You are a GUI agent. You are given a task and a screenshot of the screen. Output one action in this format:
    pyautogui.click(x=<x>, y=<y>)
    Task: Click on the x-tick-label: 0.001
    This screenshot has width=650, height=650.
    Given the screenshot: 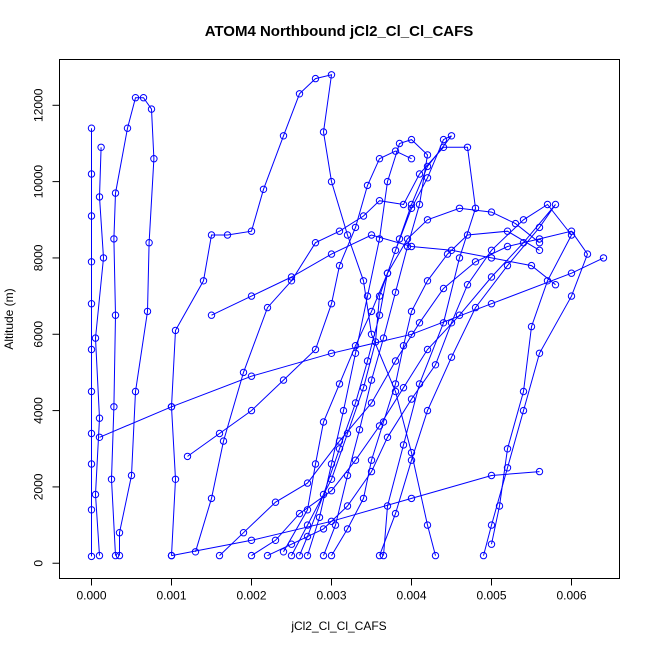 What is the action you would take?
    pyautogui.click(x=171, y=596)
    